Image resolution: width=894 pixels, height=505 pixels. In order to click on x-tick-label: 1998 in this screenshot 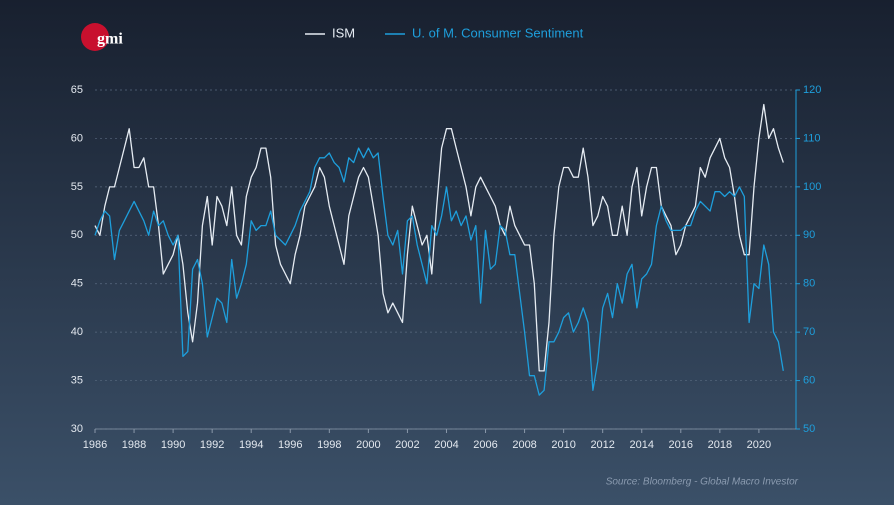, I will do `click(329, 445)`.